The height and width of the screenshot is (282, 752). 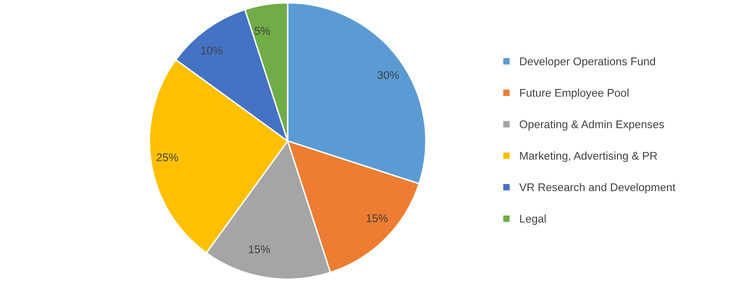 What do you see at coordinates (588, 62) in the screenshot?
I see `legend-label: Developer Operations Fund` at bounding box center [588, 62].